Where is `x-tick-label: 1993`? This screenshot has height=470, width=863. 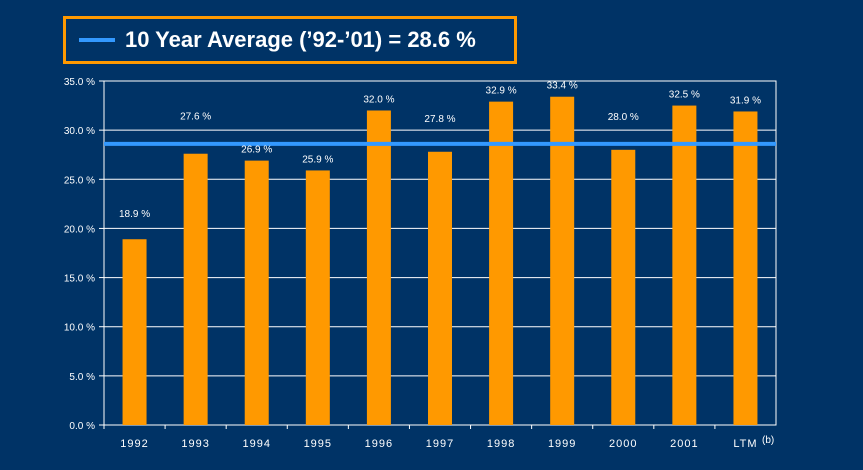 x-tick-label: 1993 is located at coordinates (195, 444).